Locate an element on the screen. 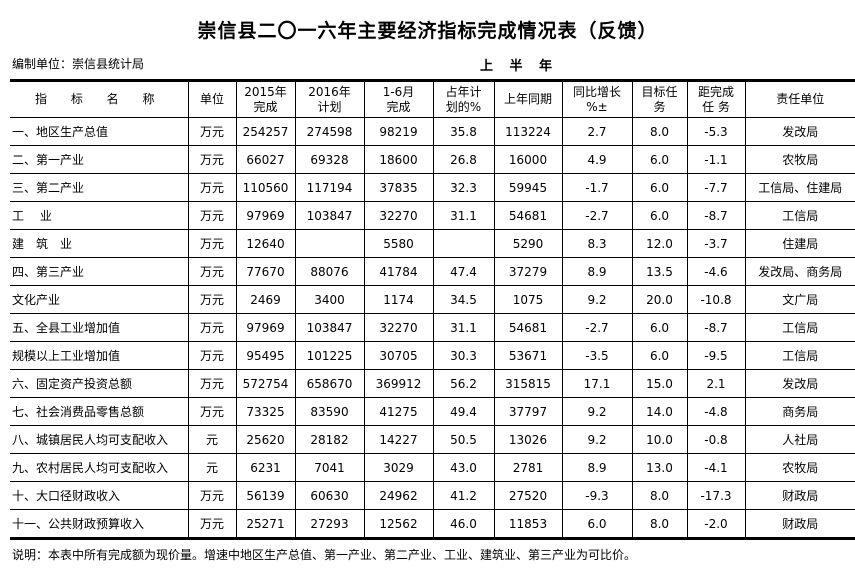  cell-completed-2015: 97969 is located at coordinates (265, 215).